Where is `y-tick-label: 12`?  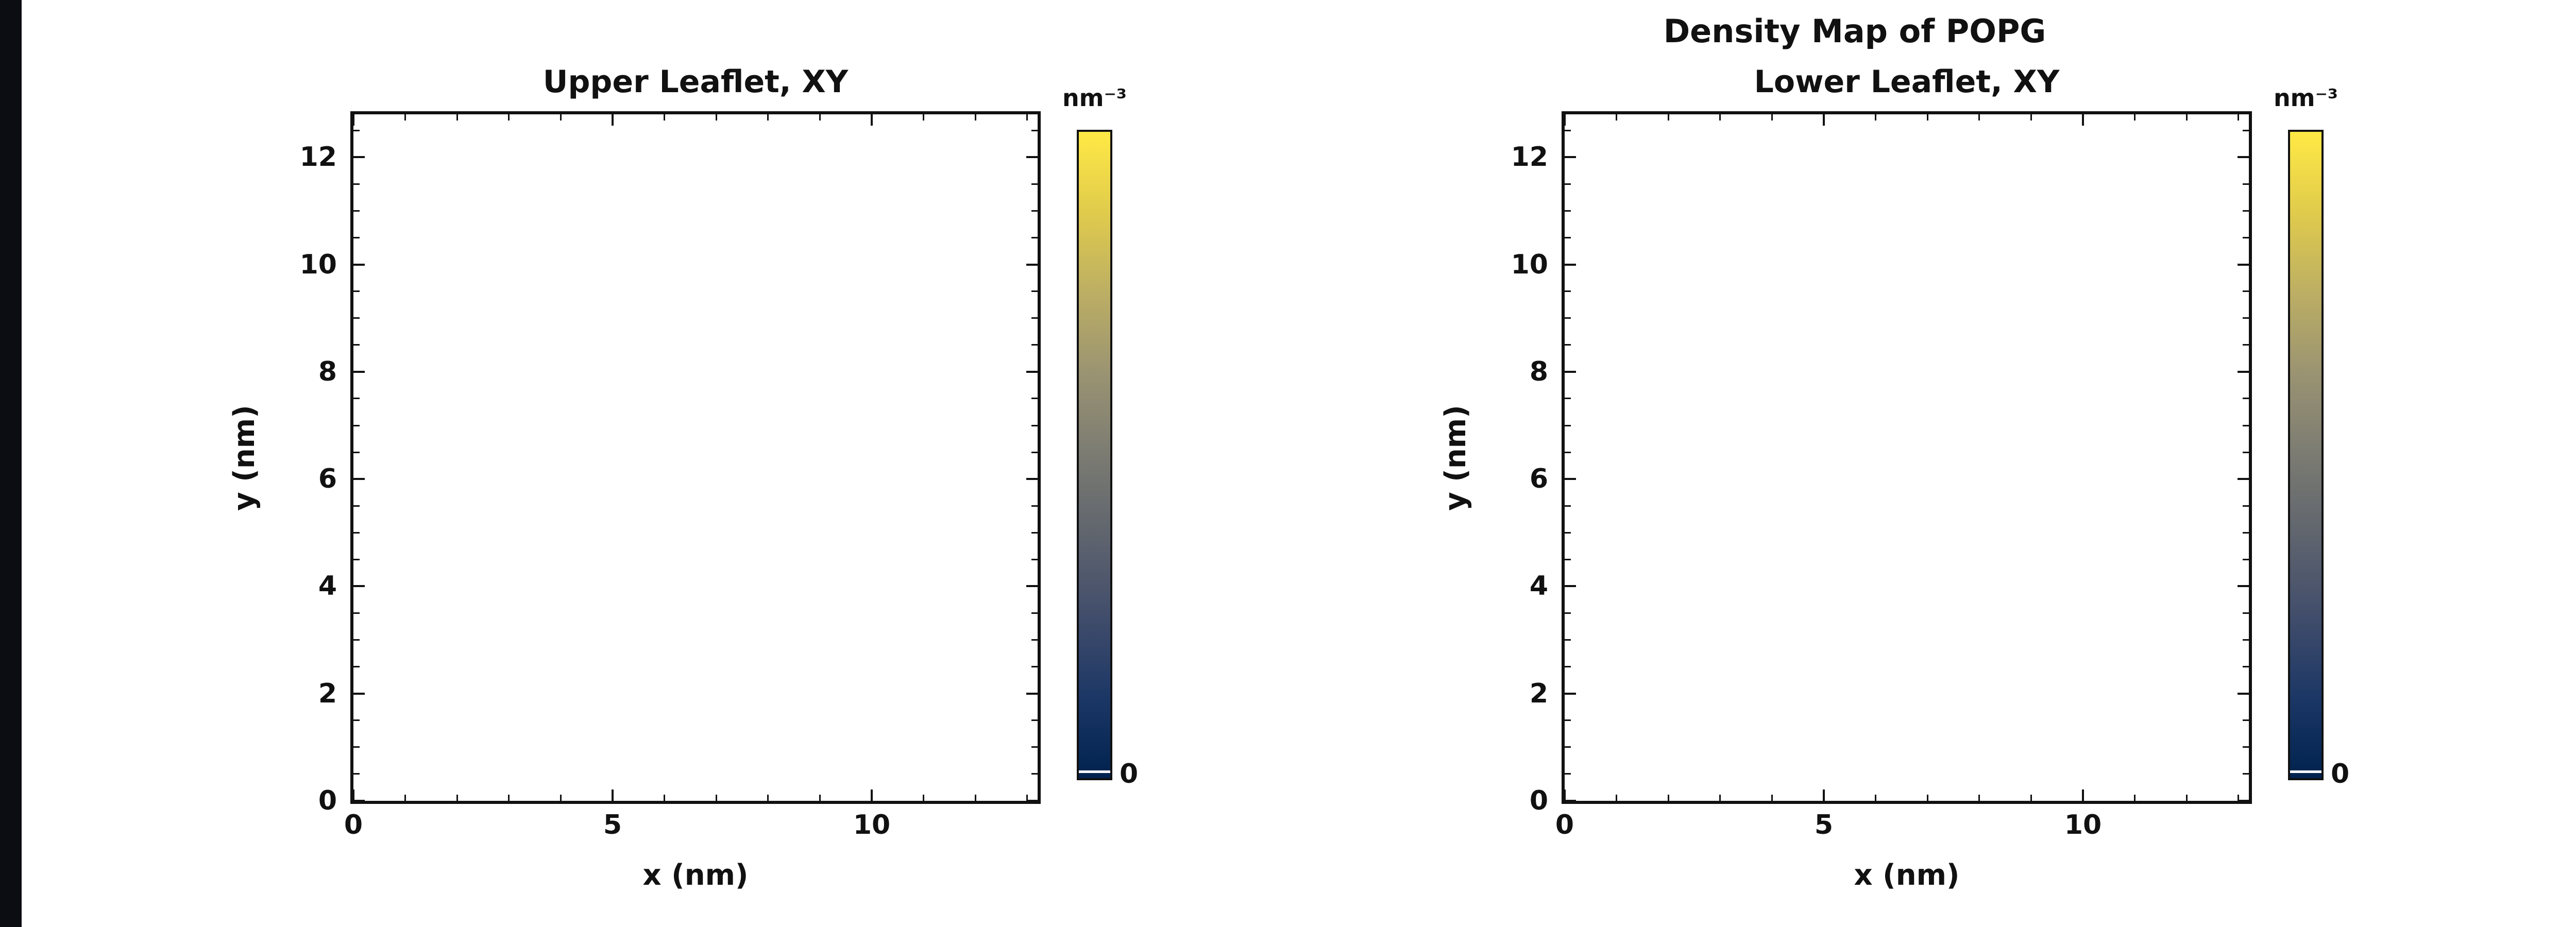
y-tick-label: 12 is located at coordinates (318, 157).